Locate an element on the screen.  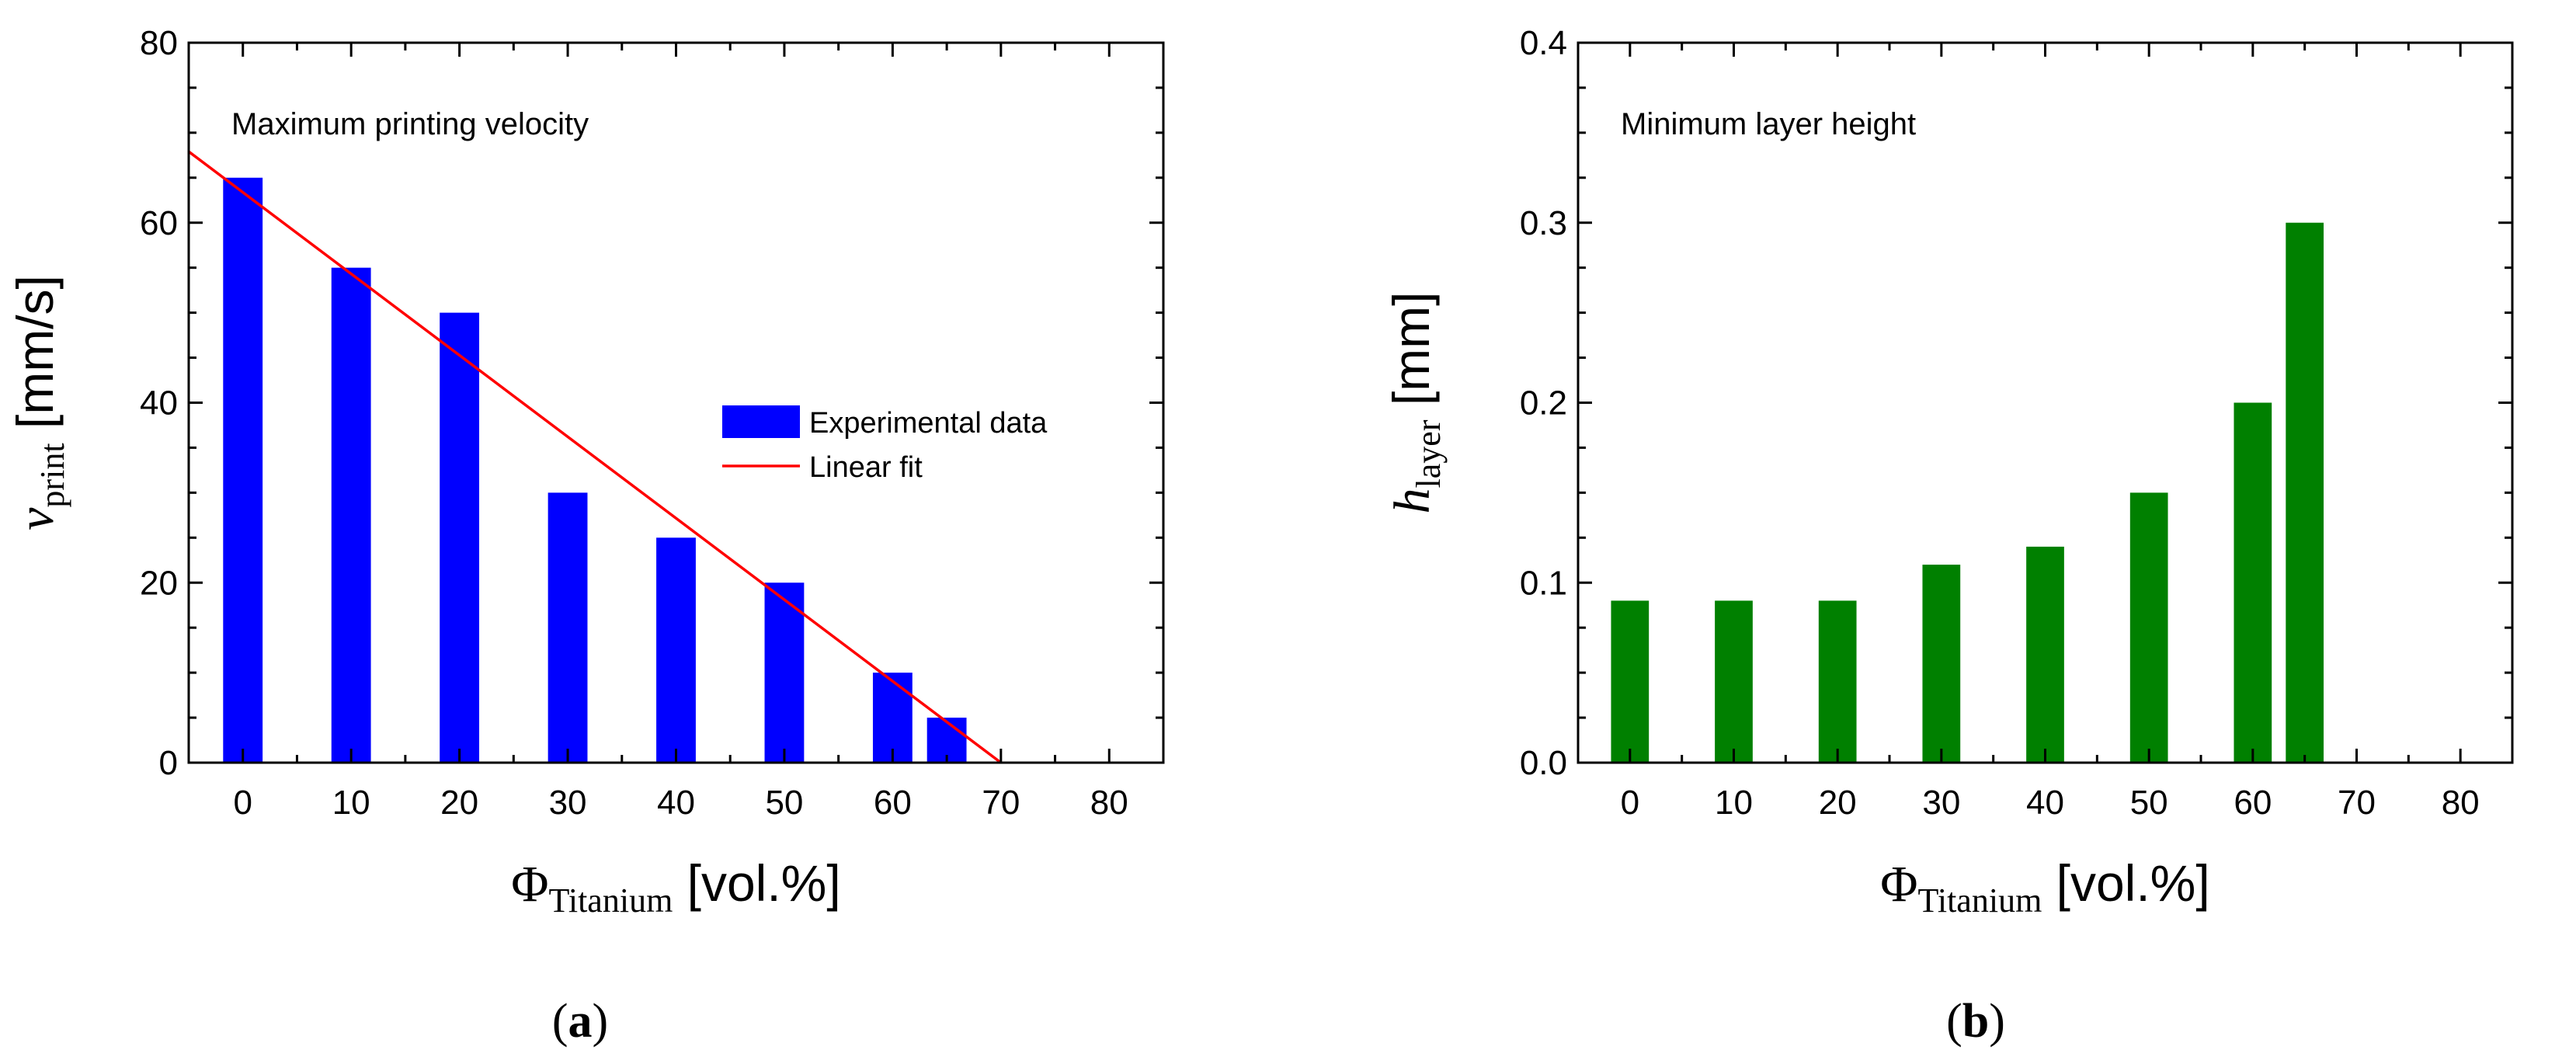
legend-label-line: Linear fit is located at coordinates (866, 468).